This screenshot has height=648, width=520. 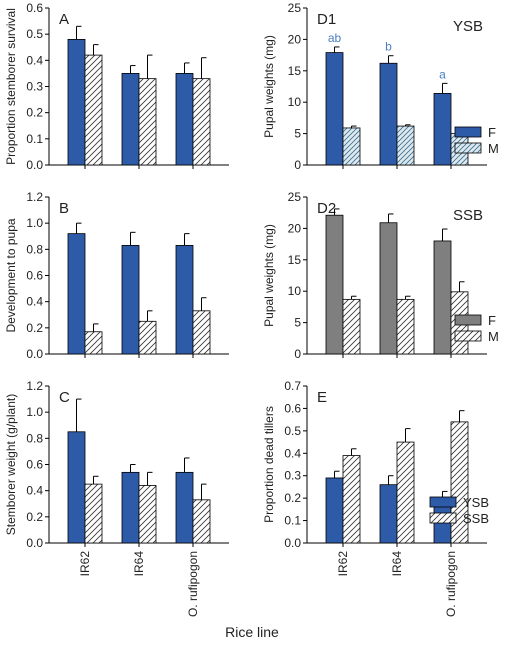 I want to click on y-axis-label: Development to pupa, so click(x=11, y=275).